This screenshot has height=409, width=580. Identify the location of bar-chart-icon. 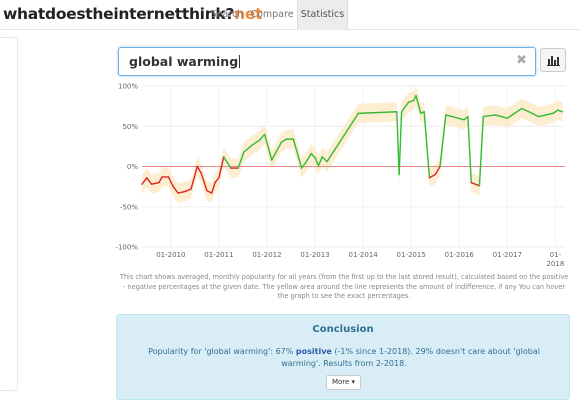
(553, 61).